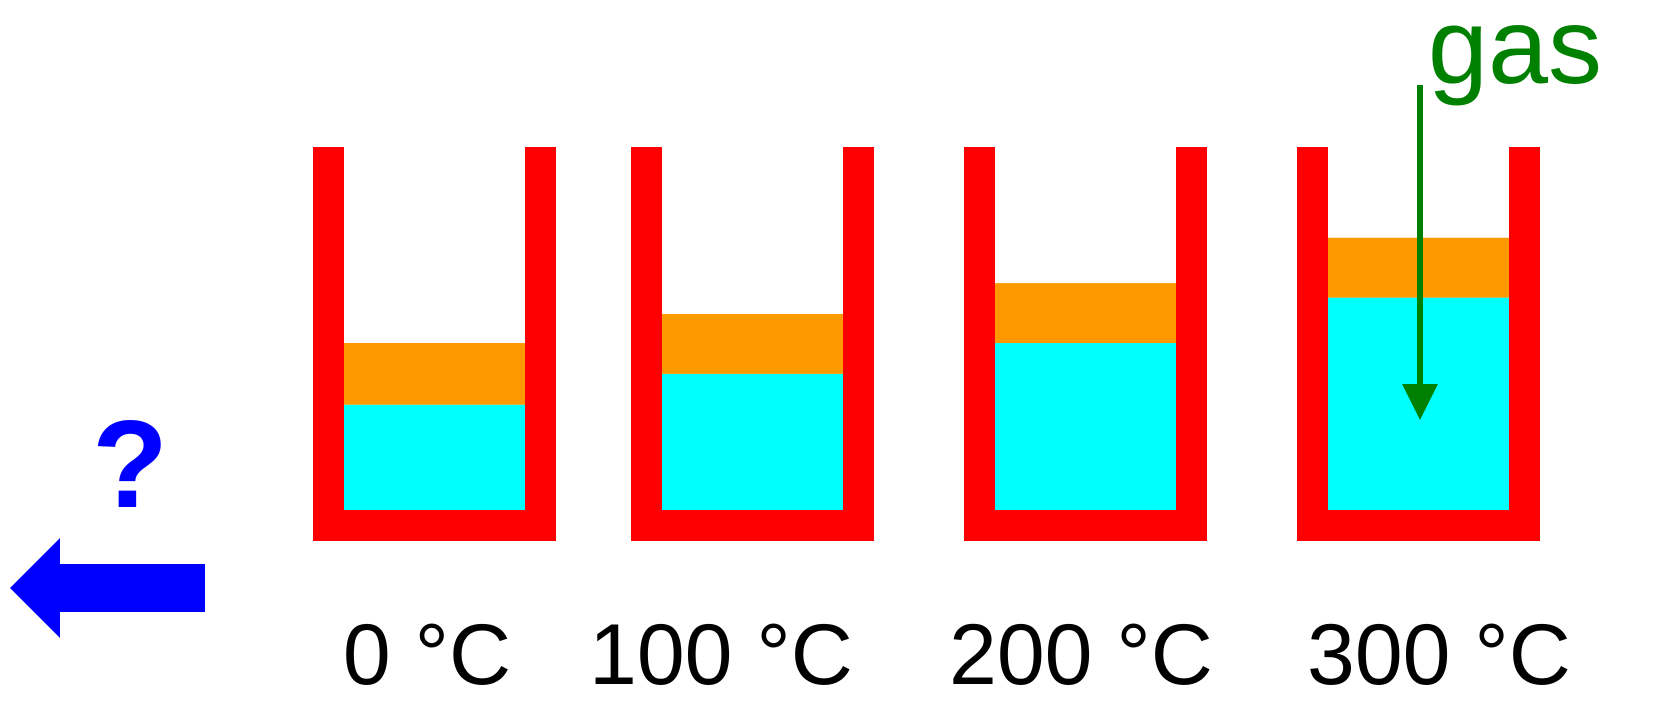 The width and height of the screenshot is (1657, 726). What do you see at coordinates (1439, 655) in the screenshot?
I see `temperature-label-3: 300 °C` at bounding box center [1439, 655].